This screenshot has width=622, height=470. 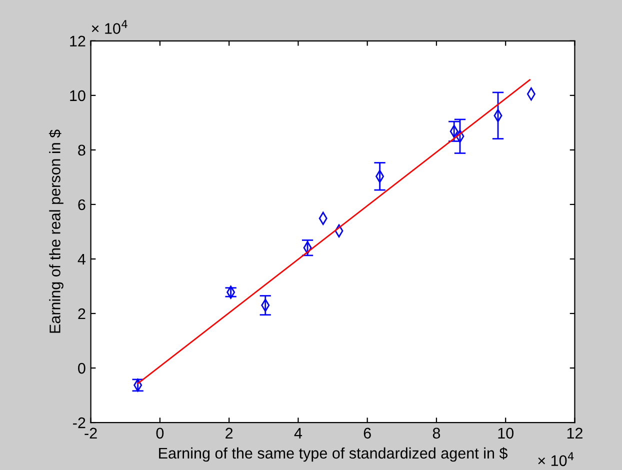 I want to click on x-tick-label: 0, so click(x=160, y=433).